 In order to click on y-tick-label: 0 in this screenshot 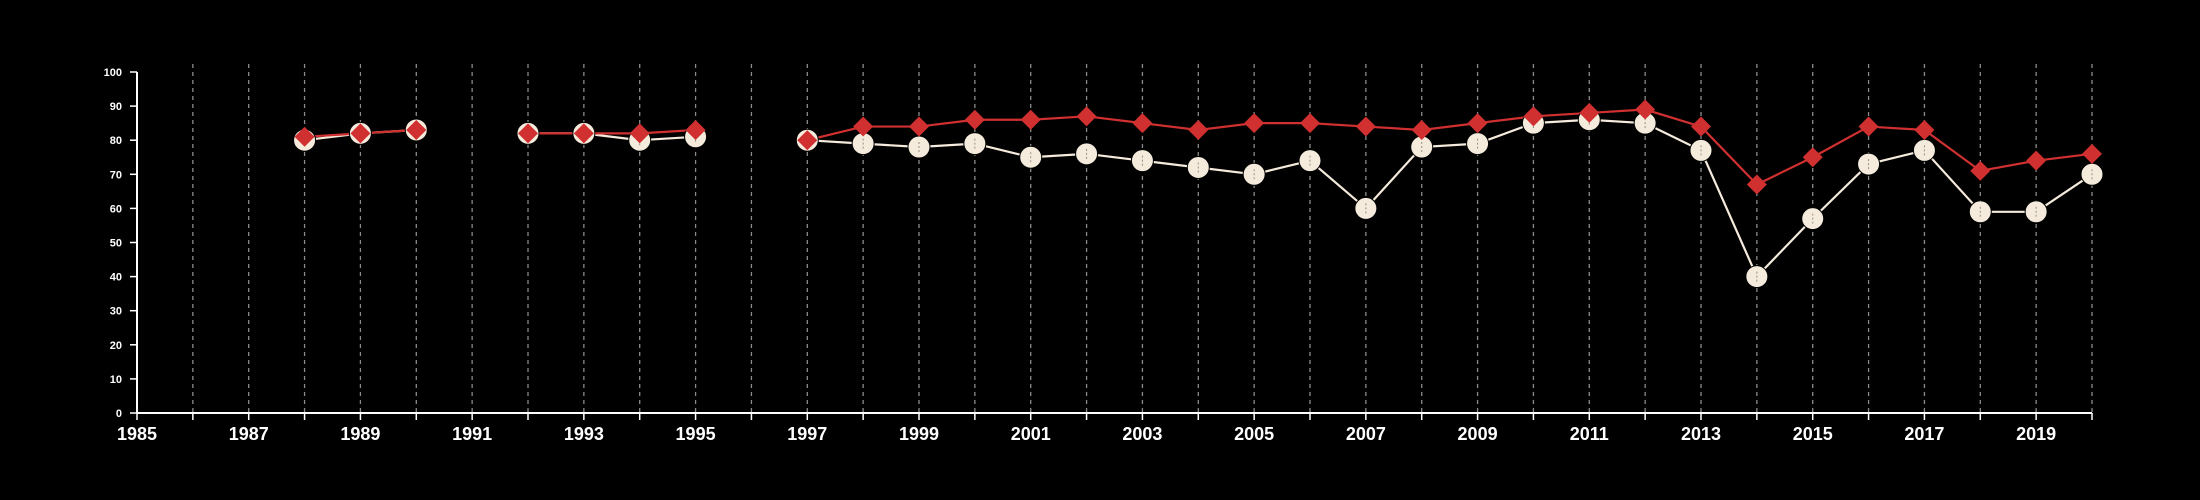, I will do `click(119, 414)`.